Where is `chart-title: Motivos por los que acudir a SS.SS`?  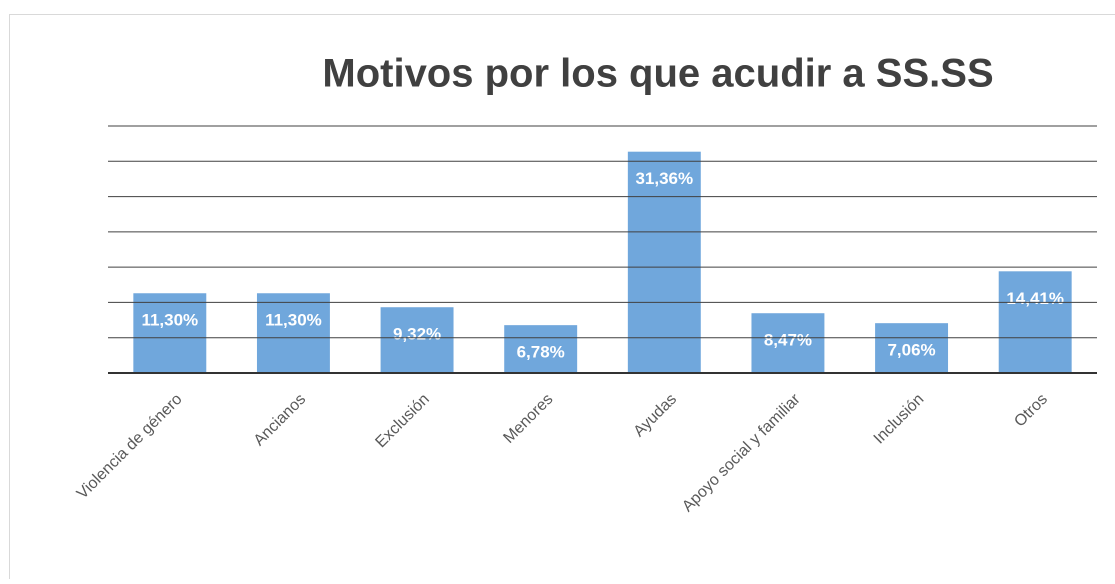 chart-title: Motivos por los que acudir a SS.SS is located at coordinates (657, 74).